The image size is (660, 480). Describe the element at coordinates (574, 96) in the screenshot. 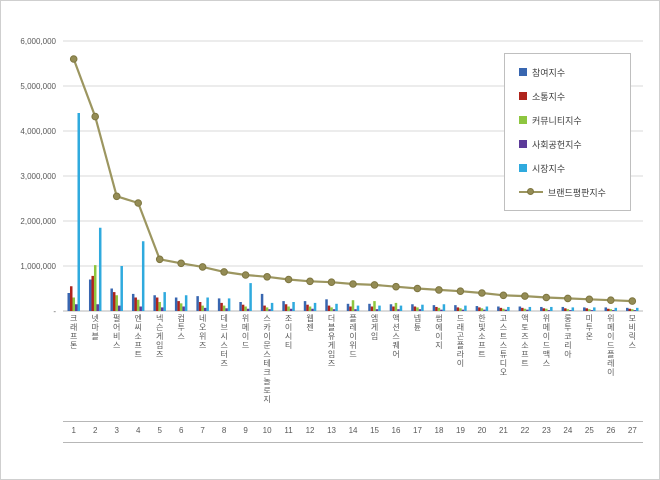

I see `legend-item: 소통지수` at that location.